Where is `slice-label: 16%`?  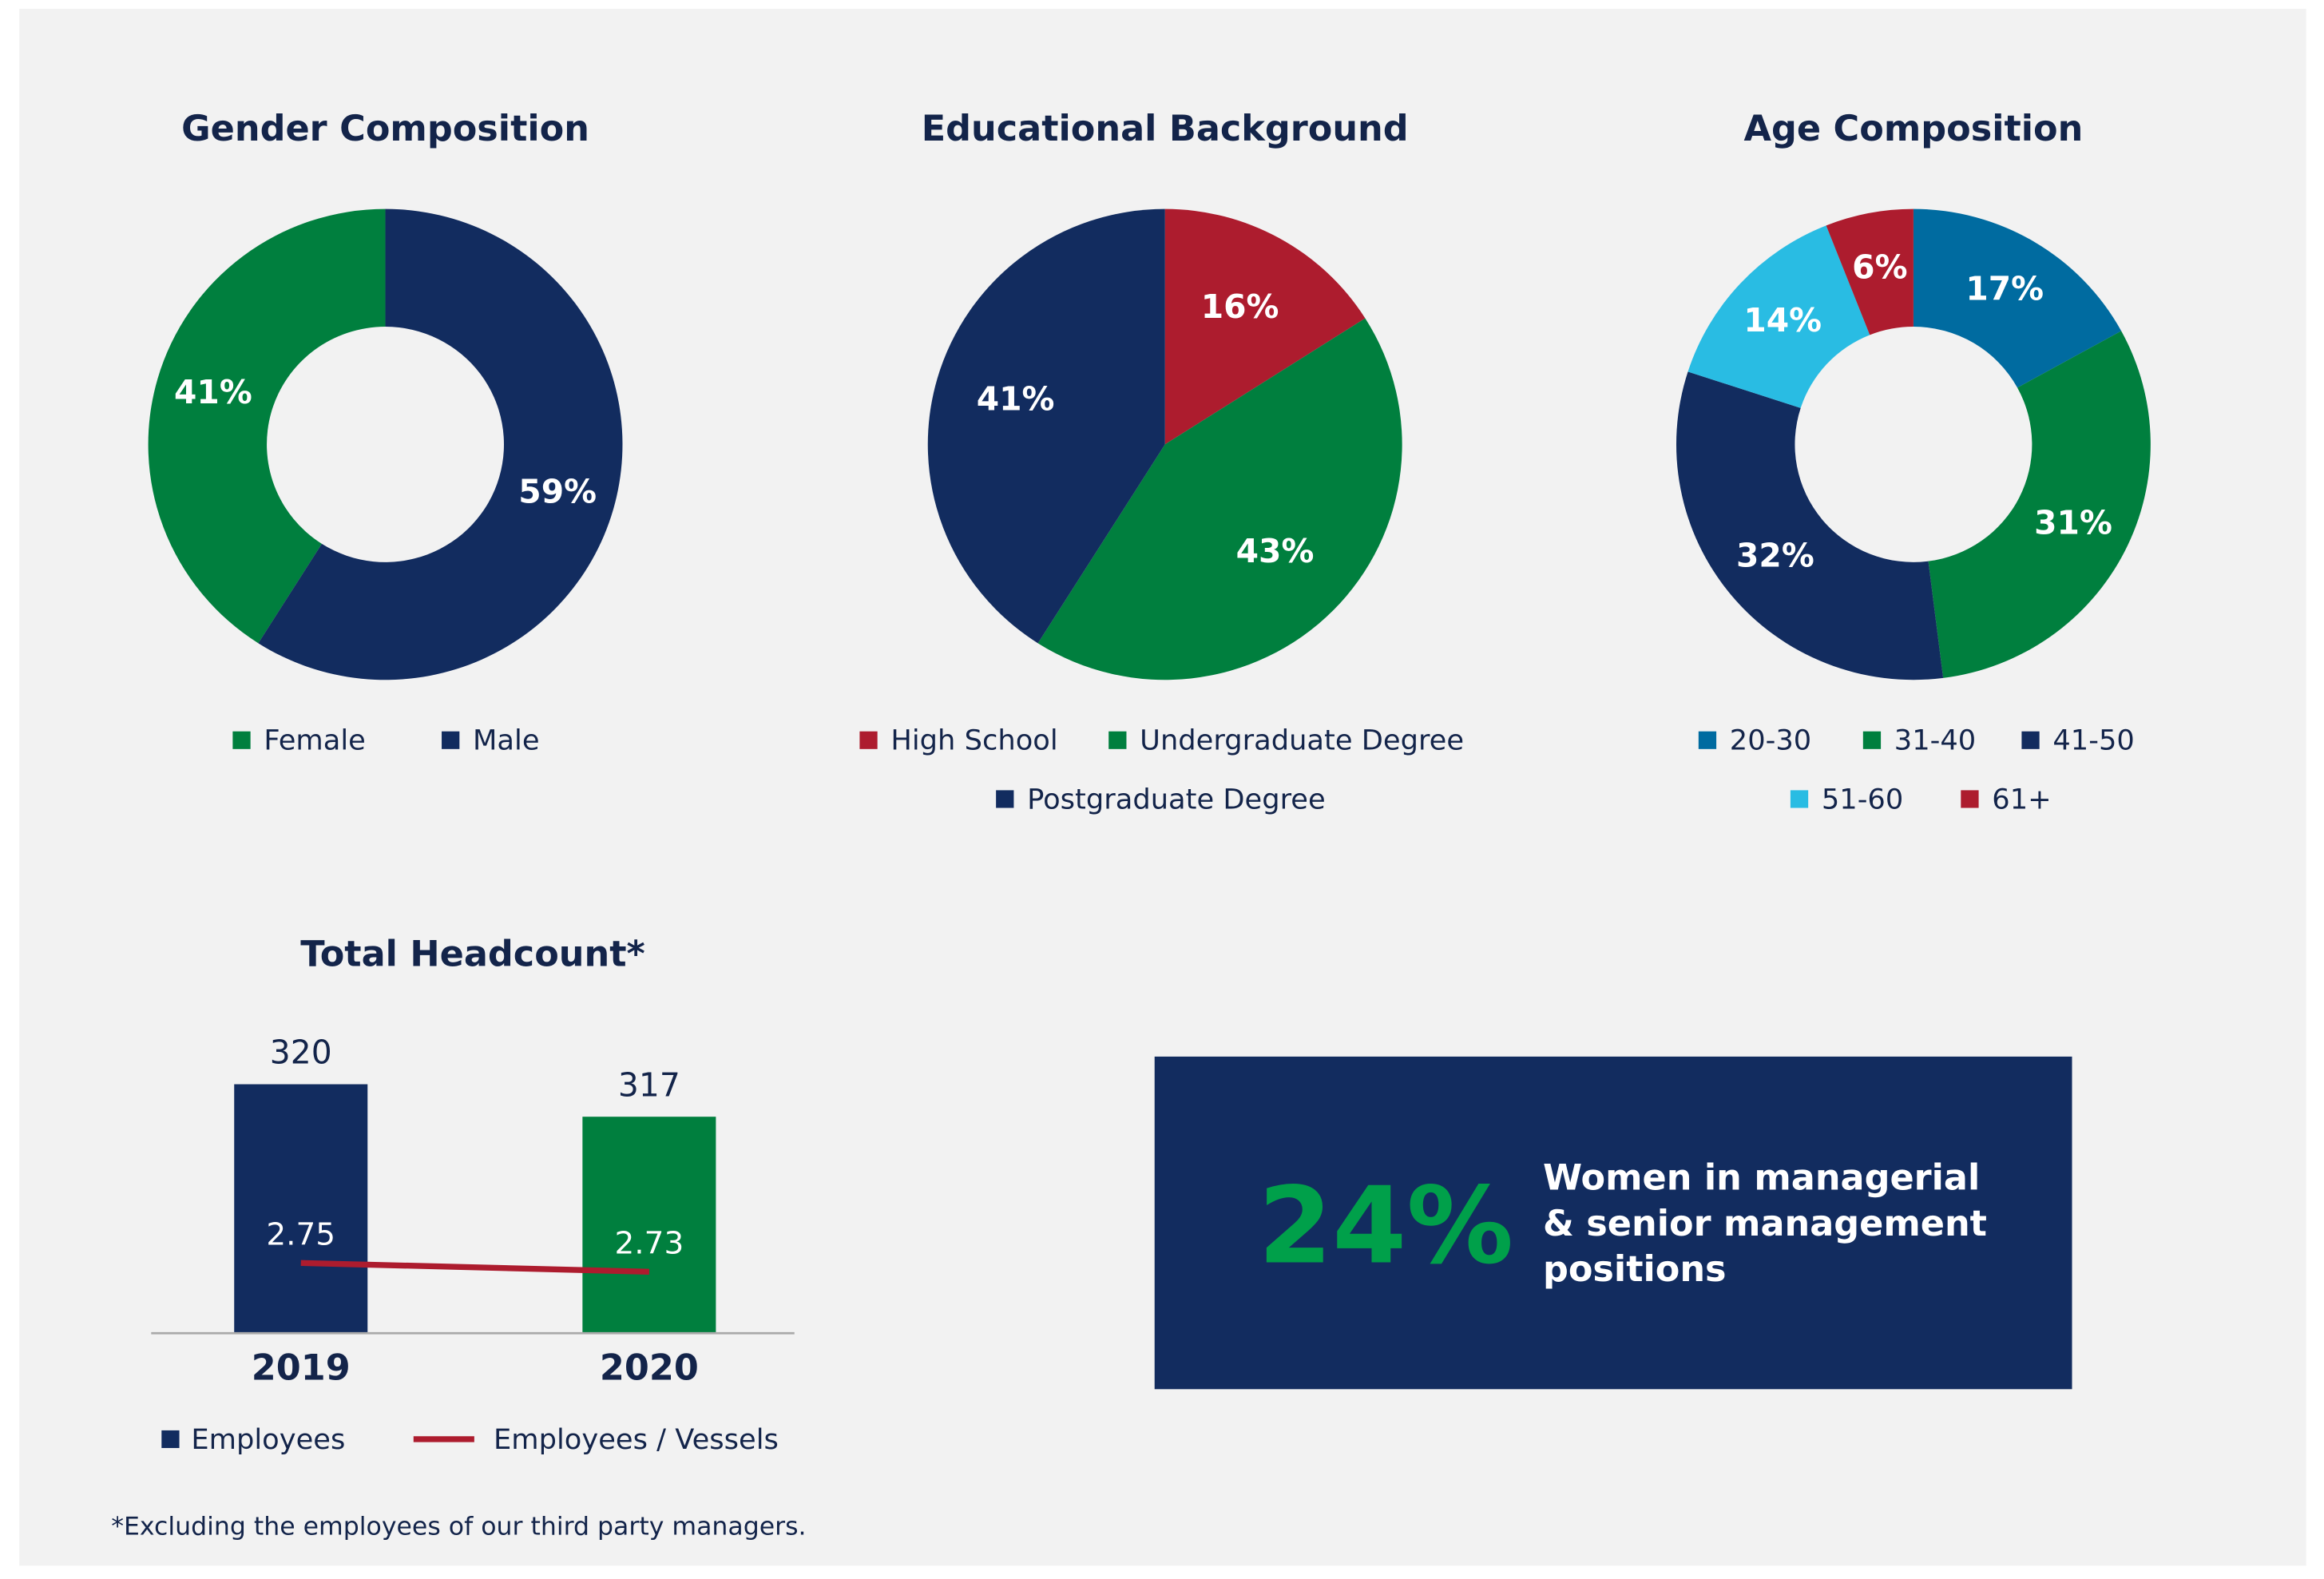
slice-label: 16% is located at coordinates (1240, 307).